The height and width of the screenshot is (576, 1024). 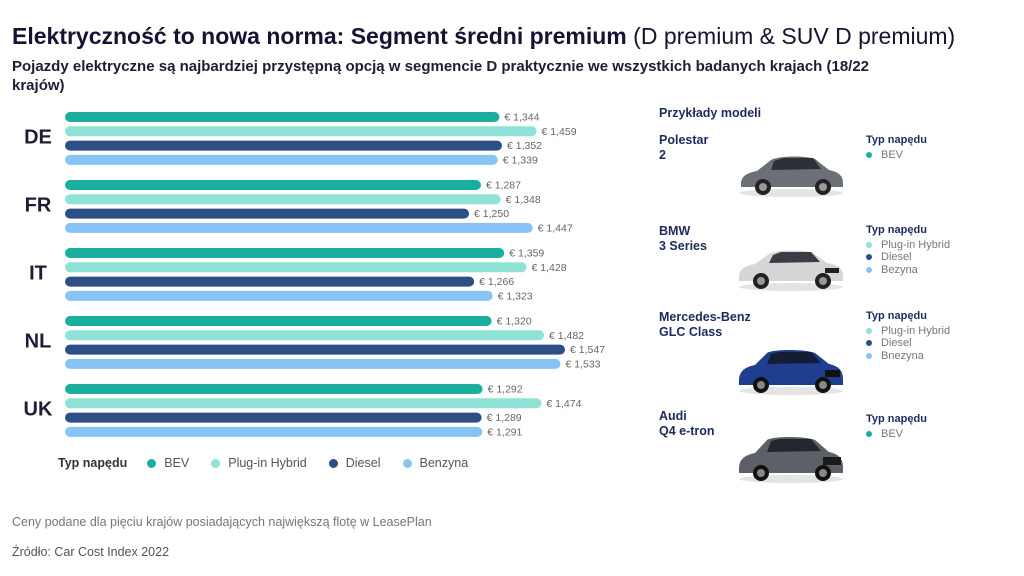 What do you see at coordinates (687, 431) in the screenshot?
I see `model-name-line2: Q4 e-tron` at bounding box center [687, 431].